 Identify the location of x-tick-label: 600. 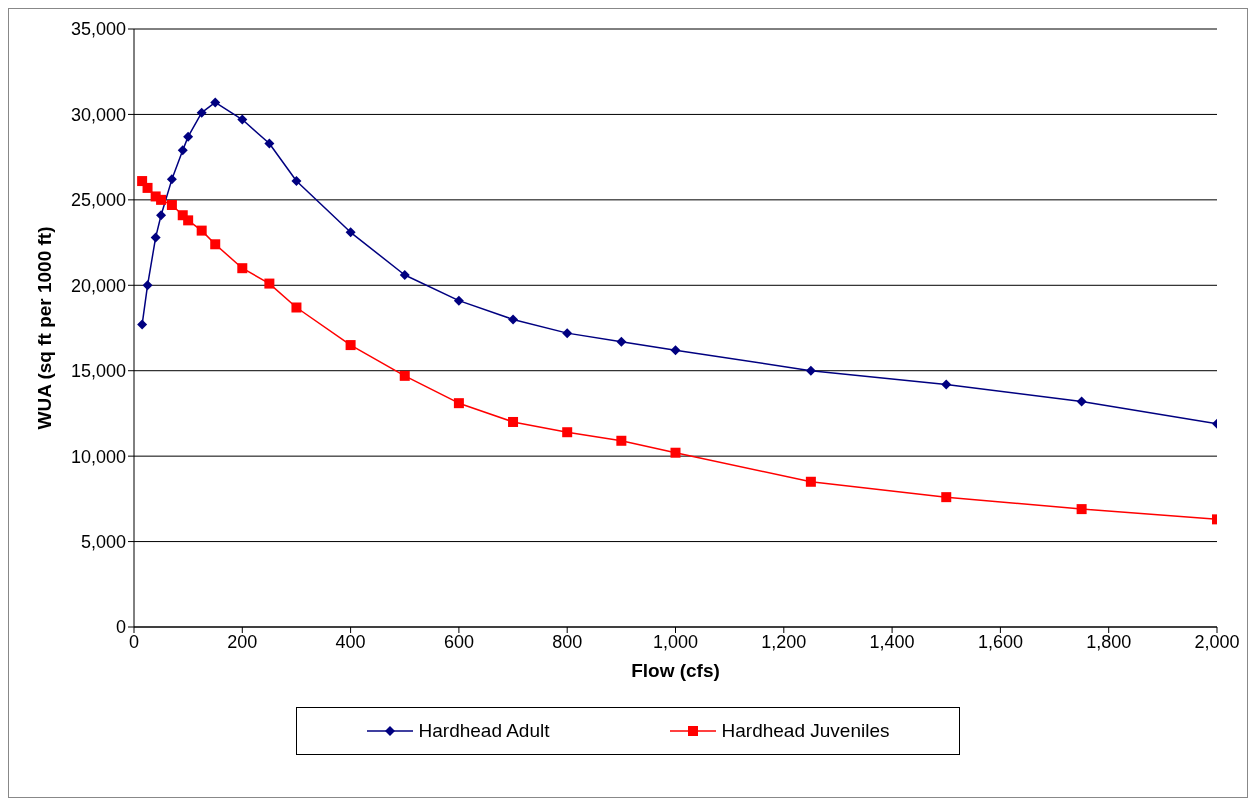
(458, 641).